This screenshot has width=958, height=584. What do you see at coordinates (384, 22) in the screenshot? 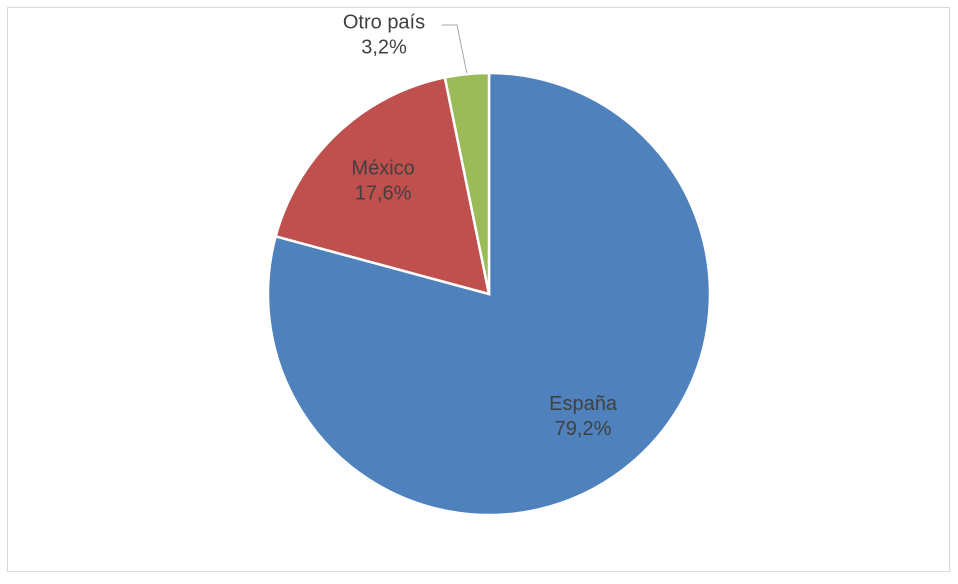
I see `slice-label: Otro país` at bounding box center [384, 22].